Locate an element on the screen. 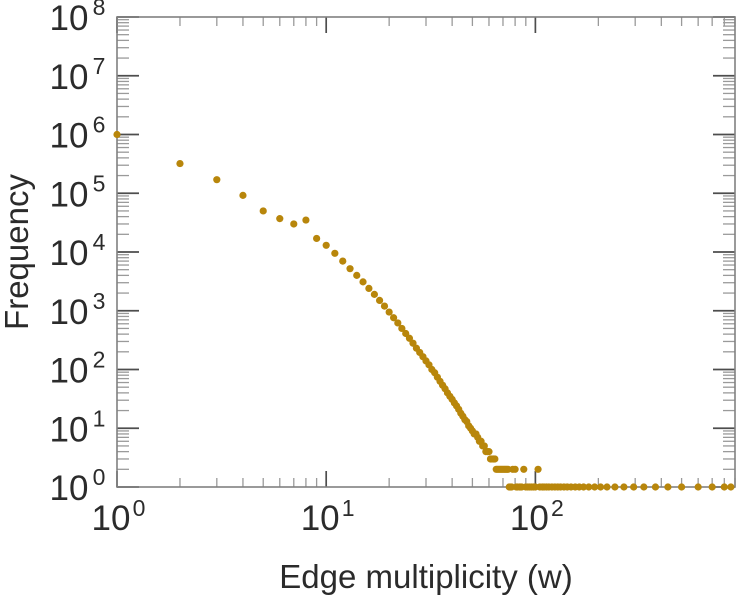  x-tick-label: 10 1 is located at coordinates (328, 516).